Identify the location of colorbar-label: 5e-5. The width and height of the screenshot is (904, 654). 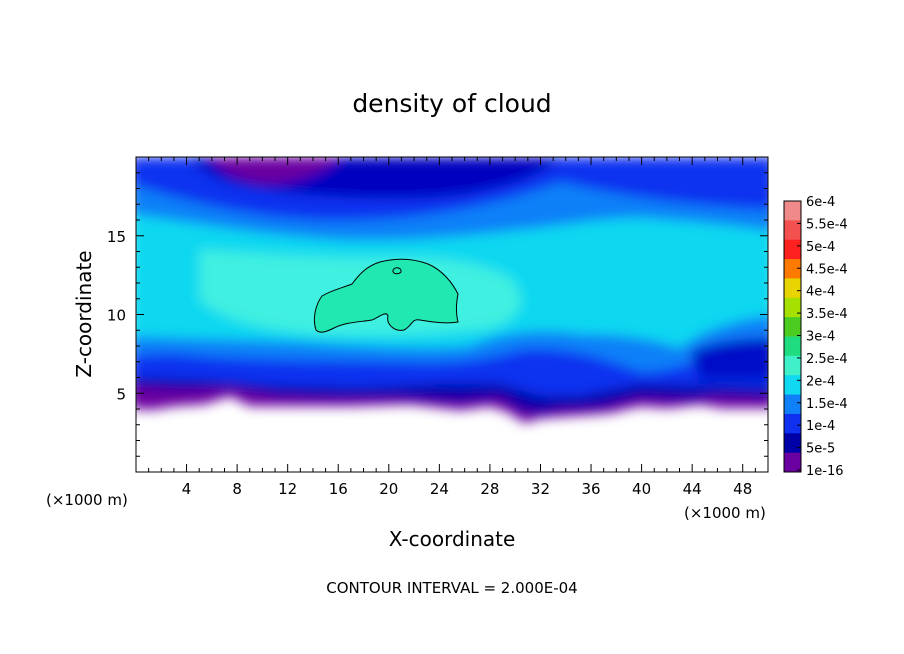
(820, 449).